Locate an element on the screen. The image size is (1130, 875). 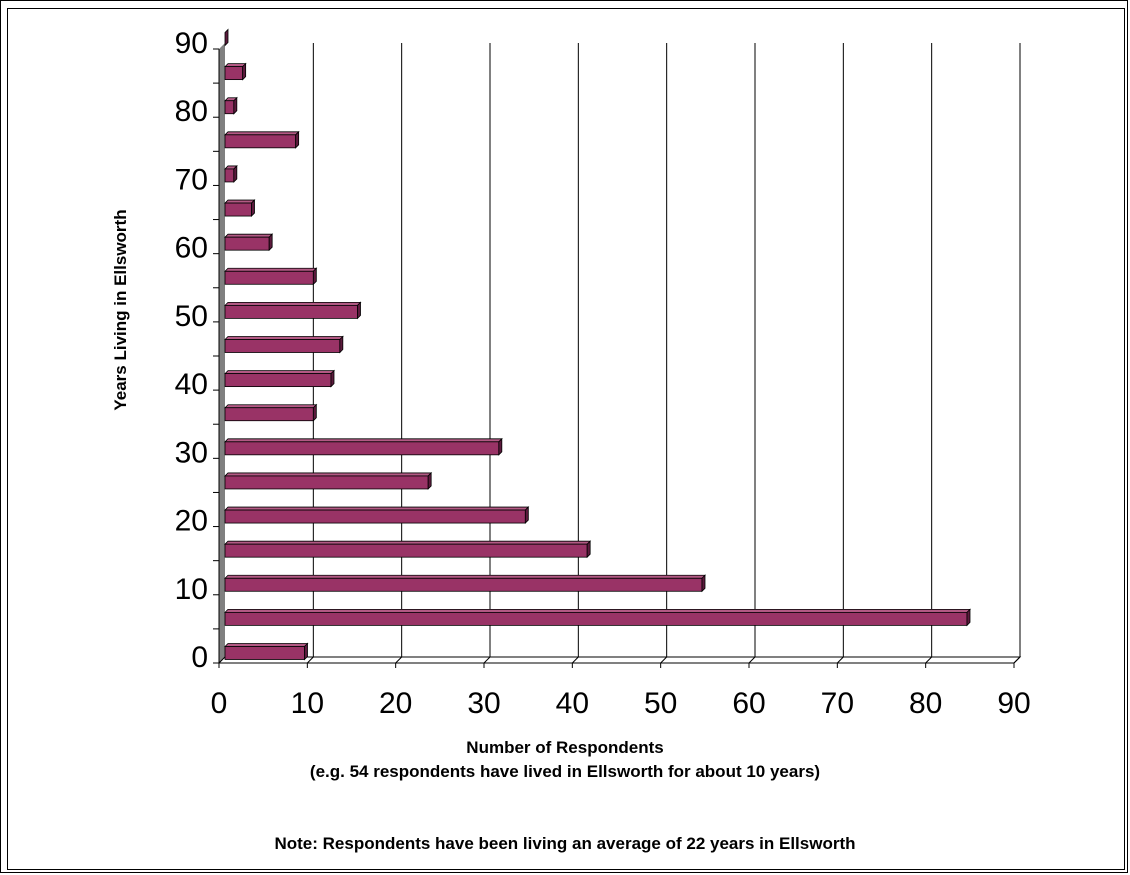
x-tick-label: 50 is located at coordinates (660, 703).